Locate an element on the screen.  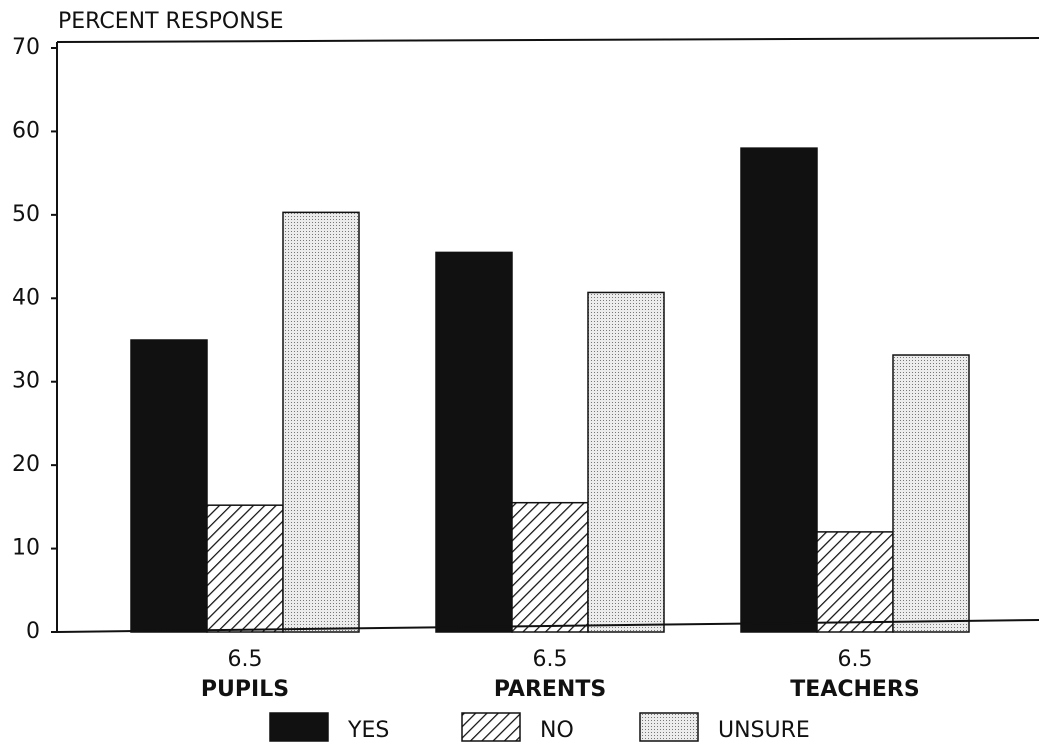
x-tick-label: PARENTS is located at coordinates (550, 689).